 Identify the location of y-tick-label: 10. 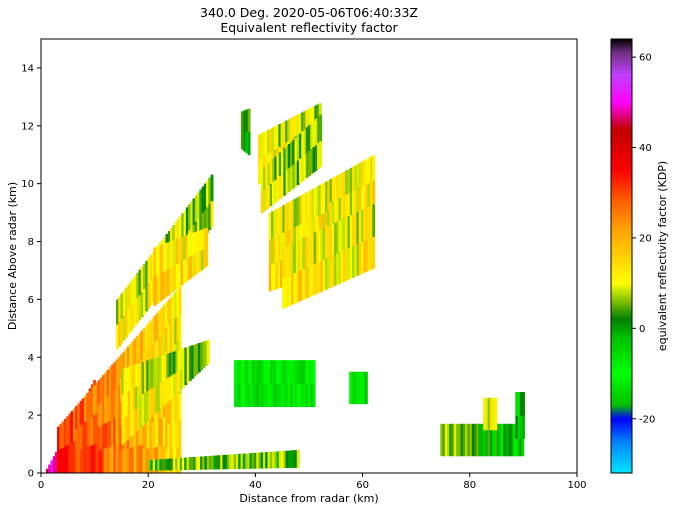
(27, 184).